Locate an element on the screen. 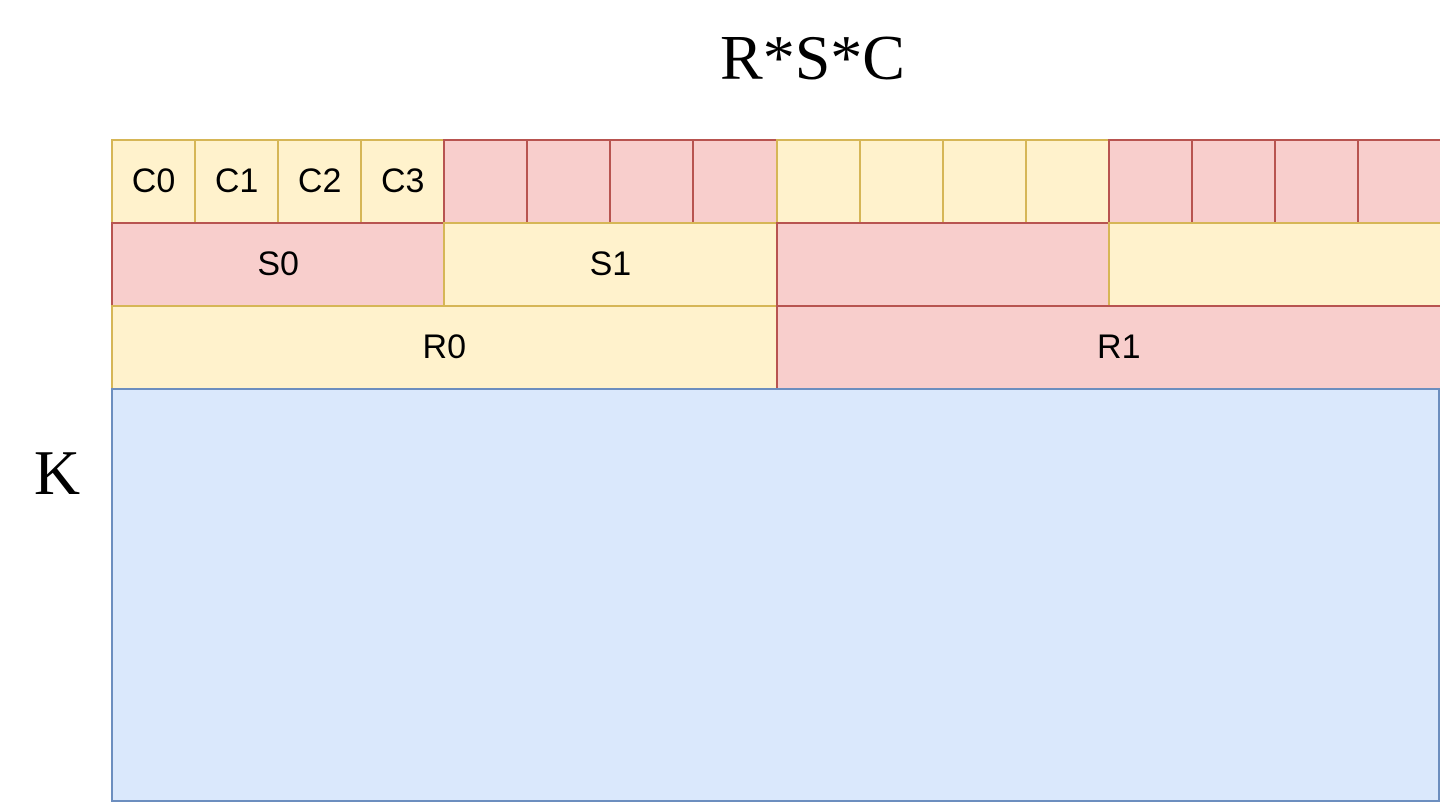 The image size is (1440, 804). s-block-label: S0 is located at coordinates (278, 264).